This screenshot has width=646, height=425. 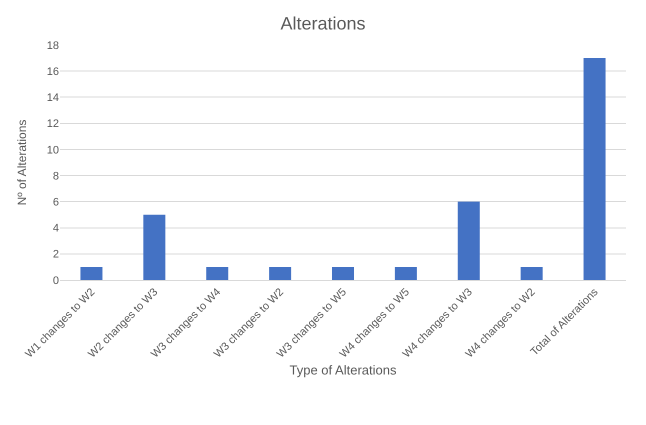 What do you see at coordinates (22, 163) in the screenshot?
I see `y-axis-title: Nº of Alterations` at bounding box center [22, 163].